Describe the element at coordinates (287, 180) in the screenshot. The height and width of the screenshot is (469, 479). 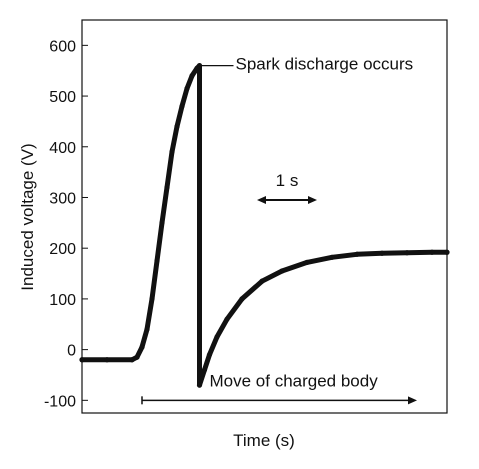
I see `time-scale-label: 1 s` at that location.